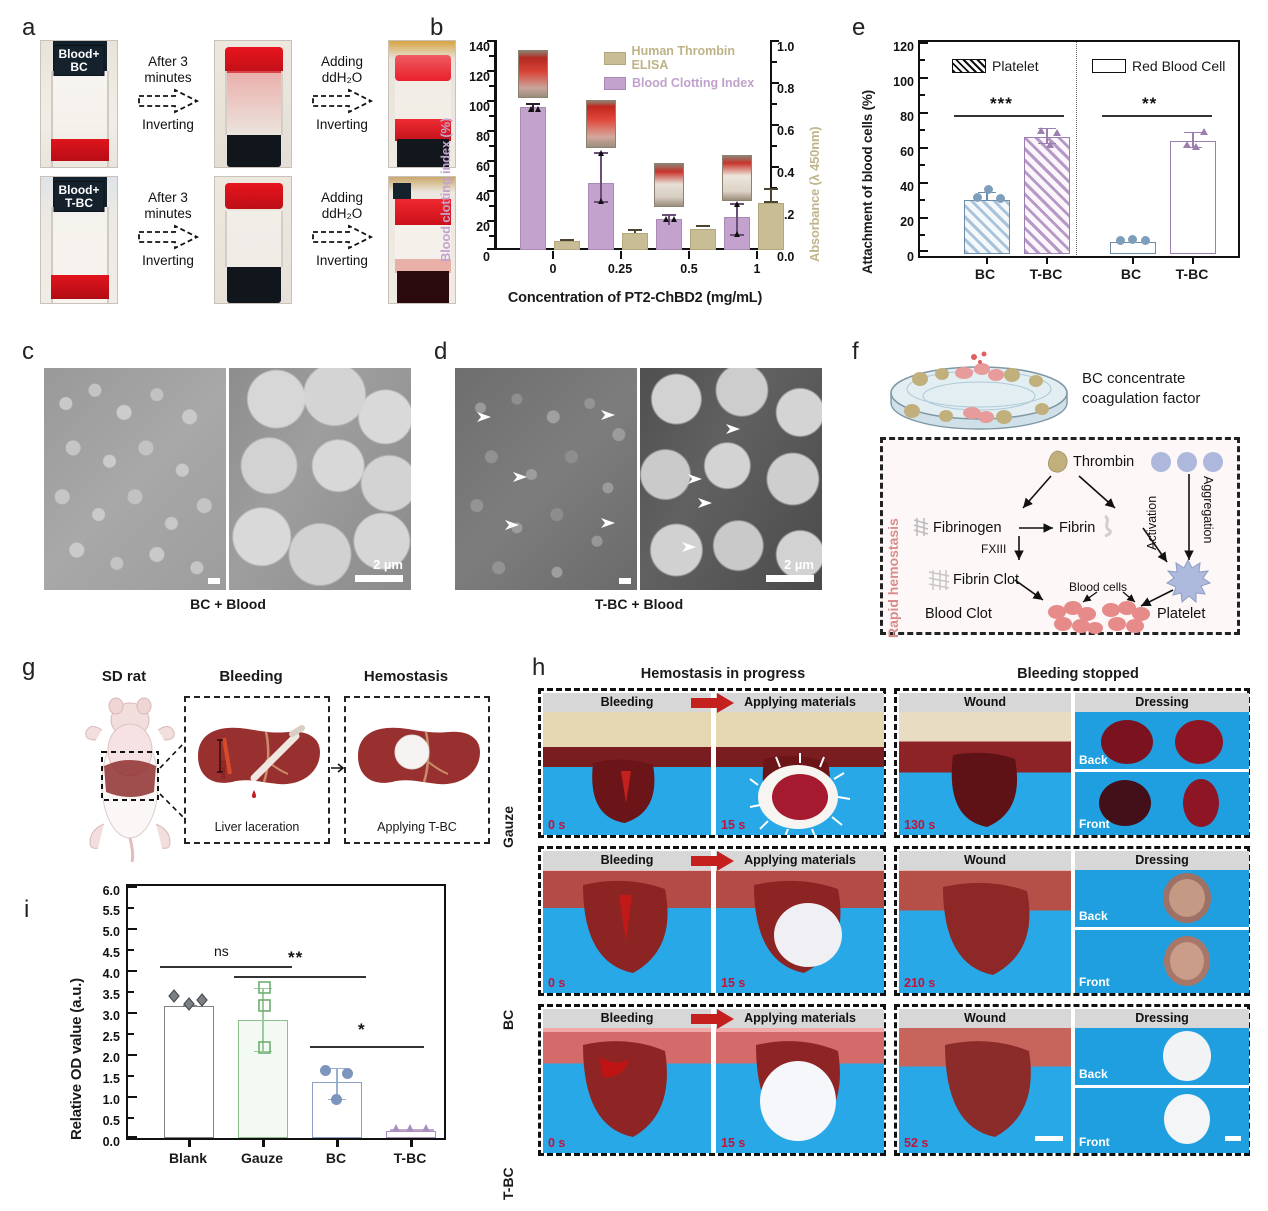  What do you see at coordinates (1104, 462) in the screenshot?
I see `f-node-thrombin: Thrombin` at bounding box center [1104, 462].